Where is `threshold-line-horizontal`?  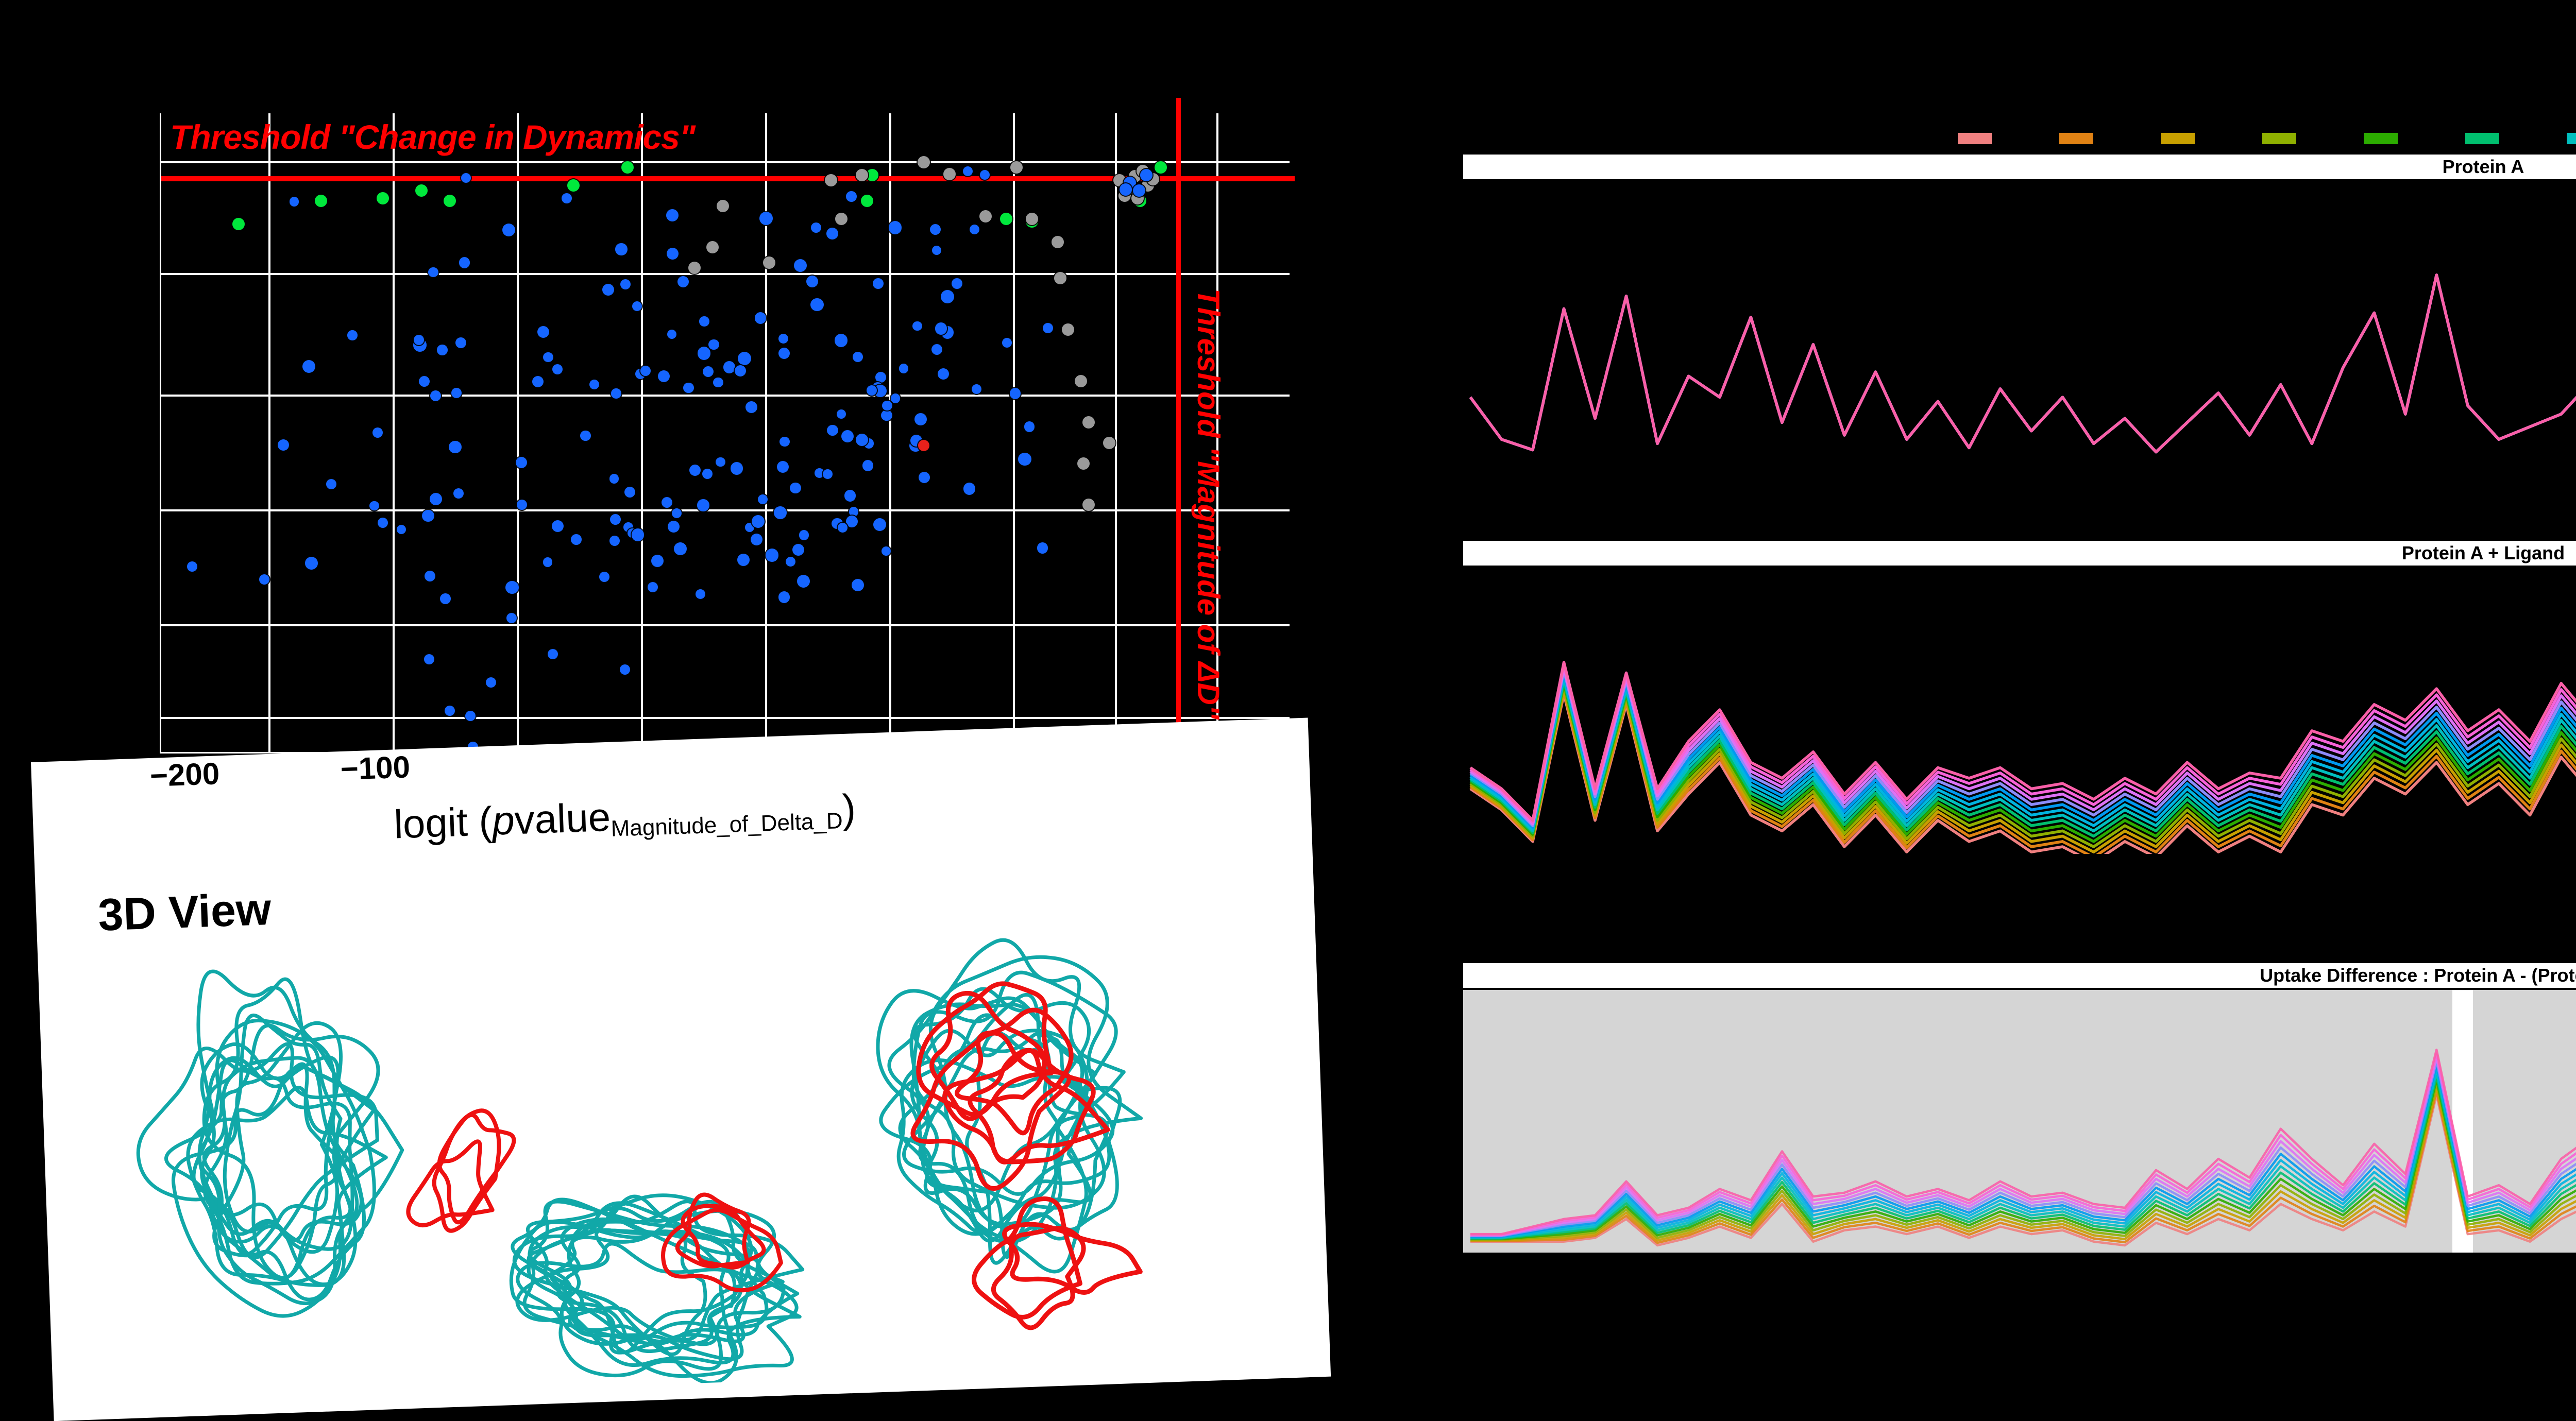
threshold-line-horizontal is located at coordinates (728, 178).